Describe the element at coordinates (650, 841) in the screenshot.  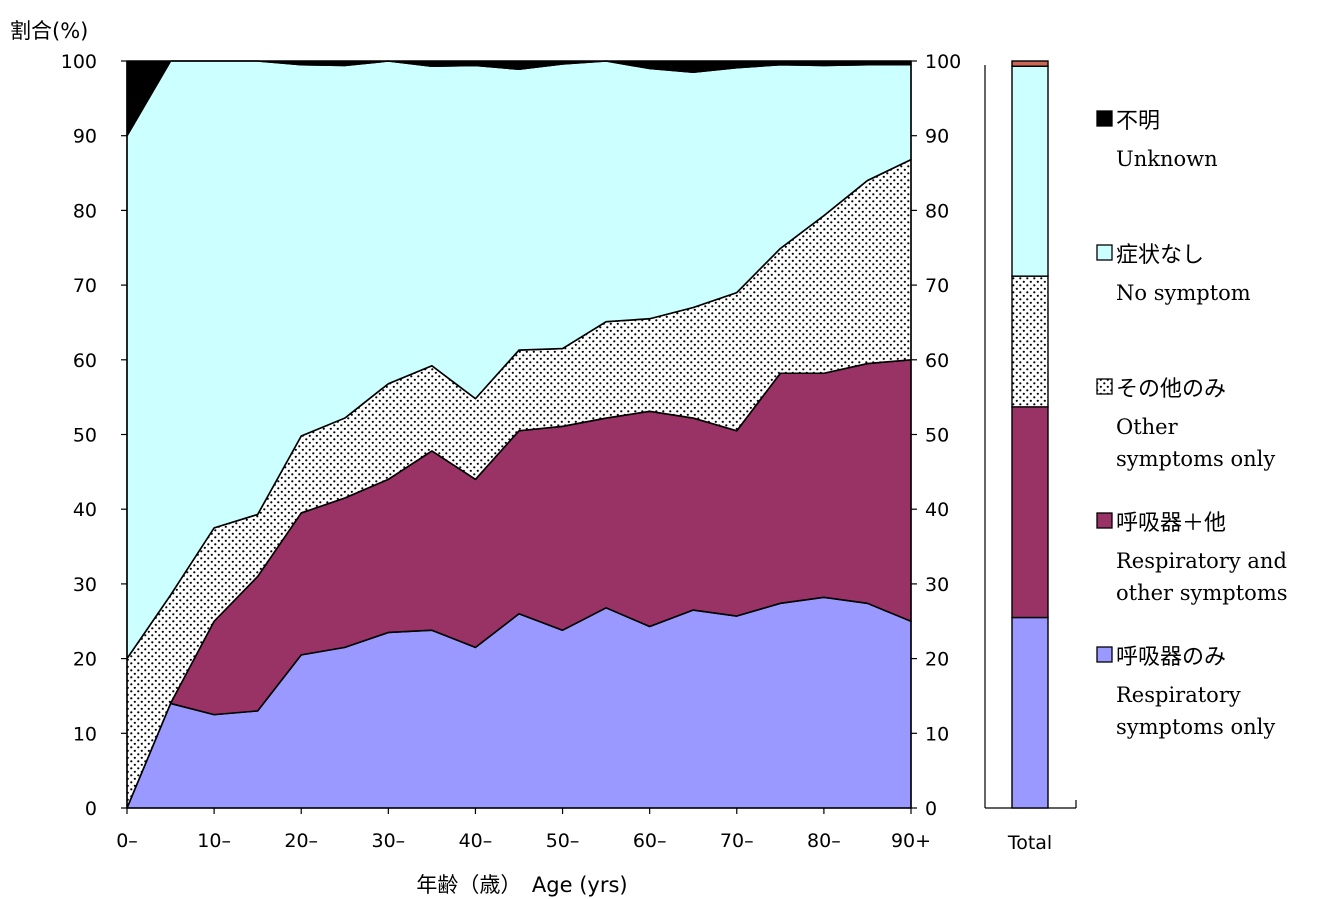
I see `x-tick-label: 60–` at that location.